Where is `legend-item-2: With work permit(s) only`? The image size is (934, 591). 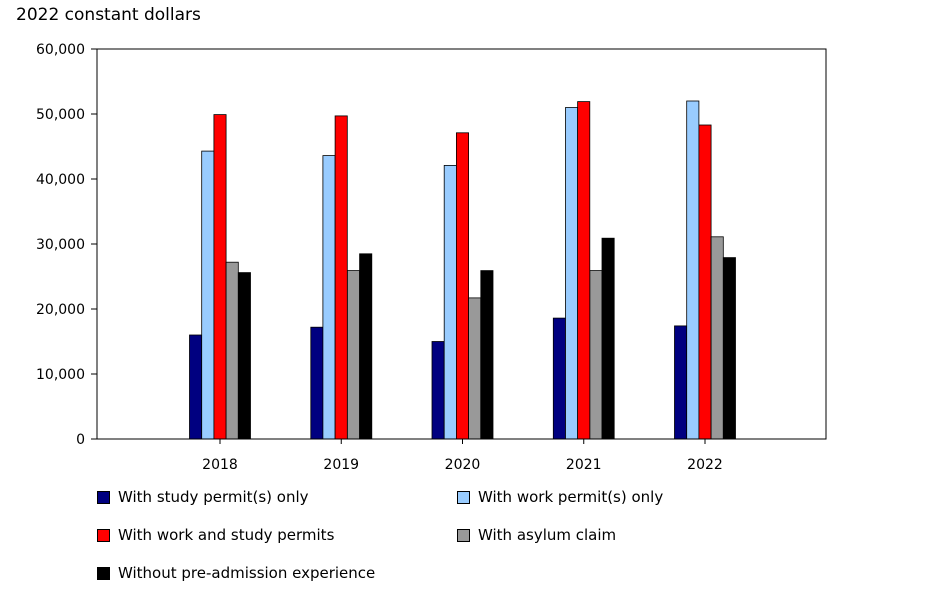
legend-item-2: With work permit(s) only is located at coordinates (560, 497).